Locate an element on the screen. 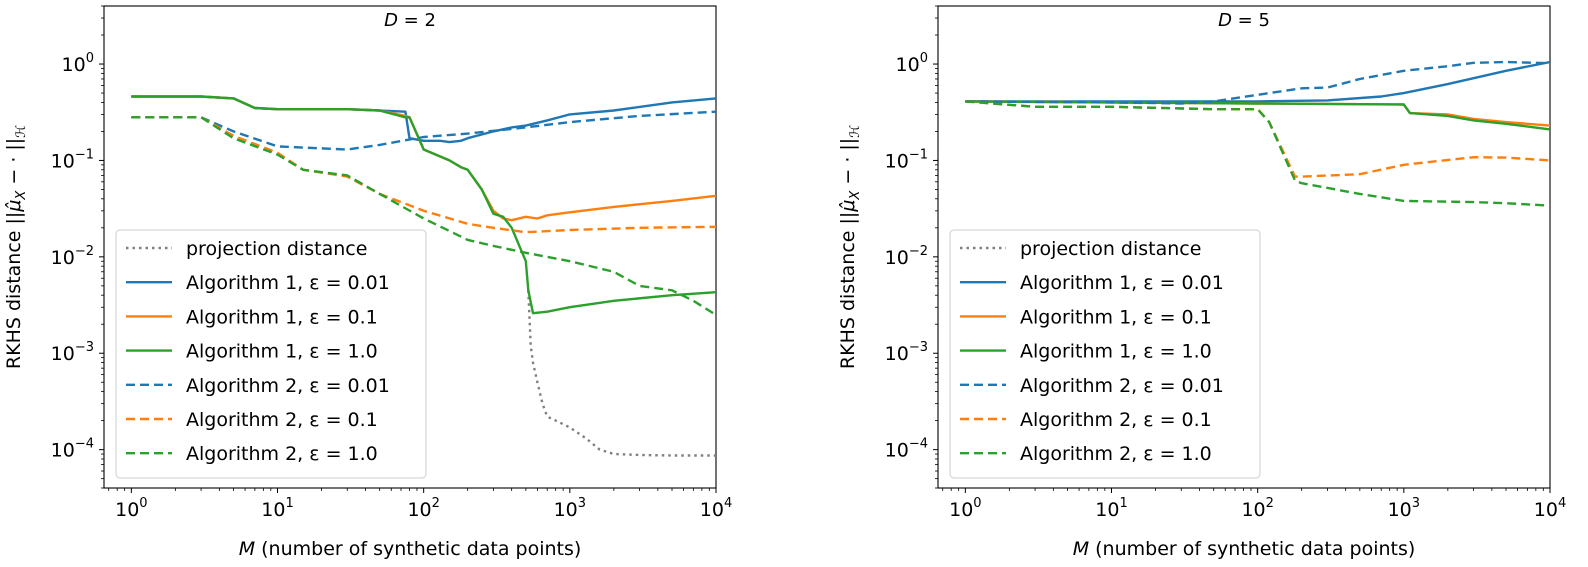 Image resolution: width=1588 pixels, height=567 pixels. series-lines is located at coordinates (1257, 133).